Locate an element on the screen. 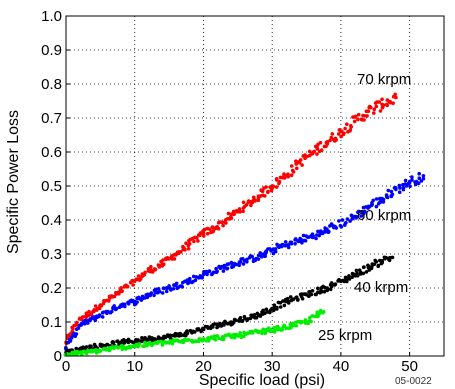  y-tick-label: 0.5 is located at coordinates (51, 186).